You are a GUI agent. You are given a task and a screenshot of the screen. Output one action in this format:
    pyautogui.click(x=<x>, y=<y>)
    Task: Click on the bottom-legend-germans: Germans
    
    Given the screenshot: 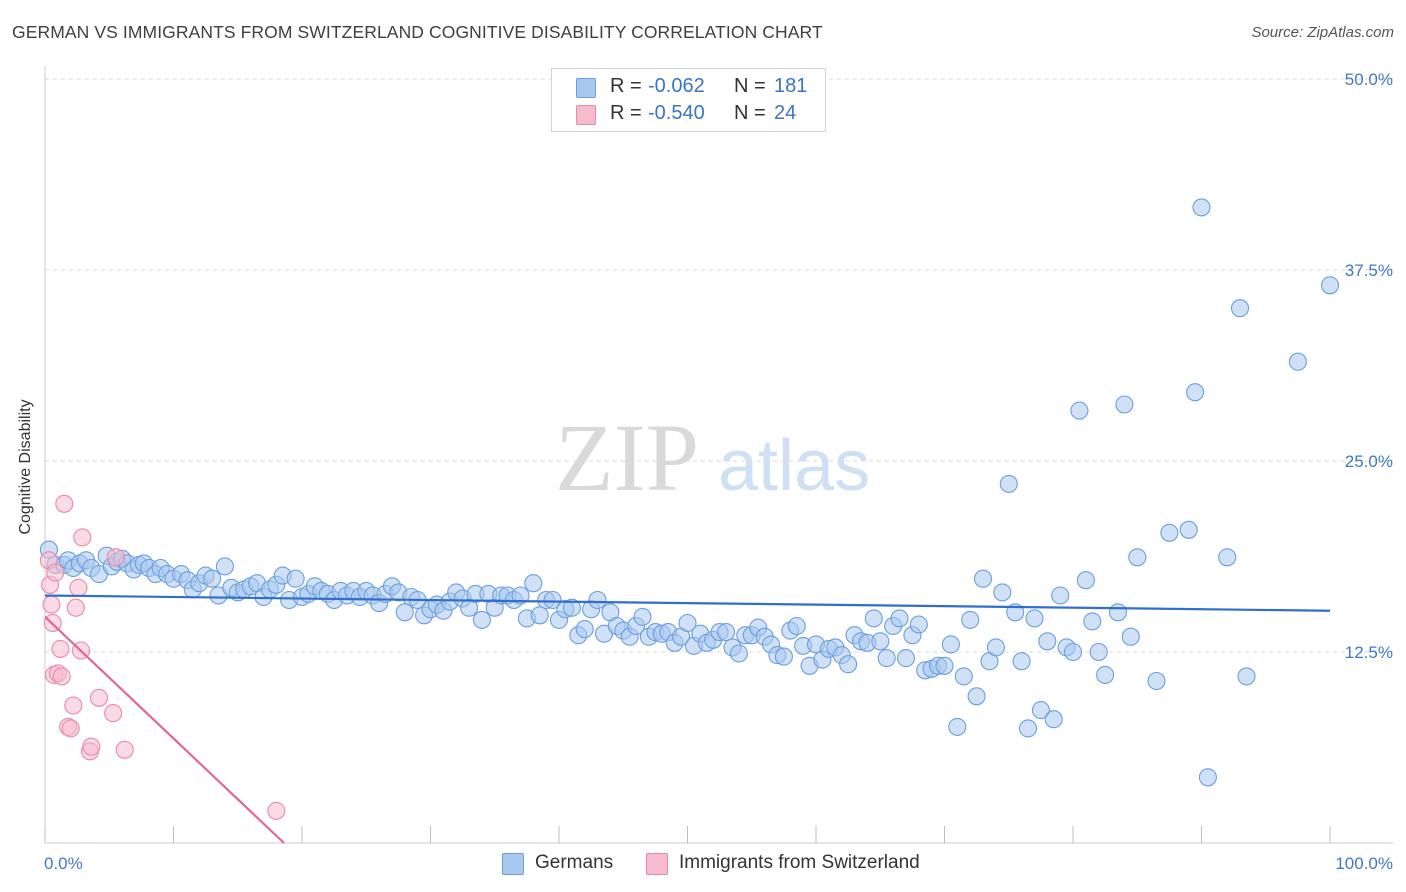 What is the action you would take?
    pyautogui.click(x=562, y=864)
    